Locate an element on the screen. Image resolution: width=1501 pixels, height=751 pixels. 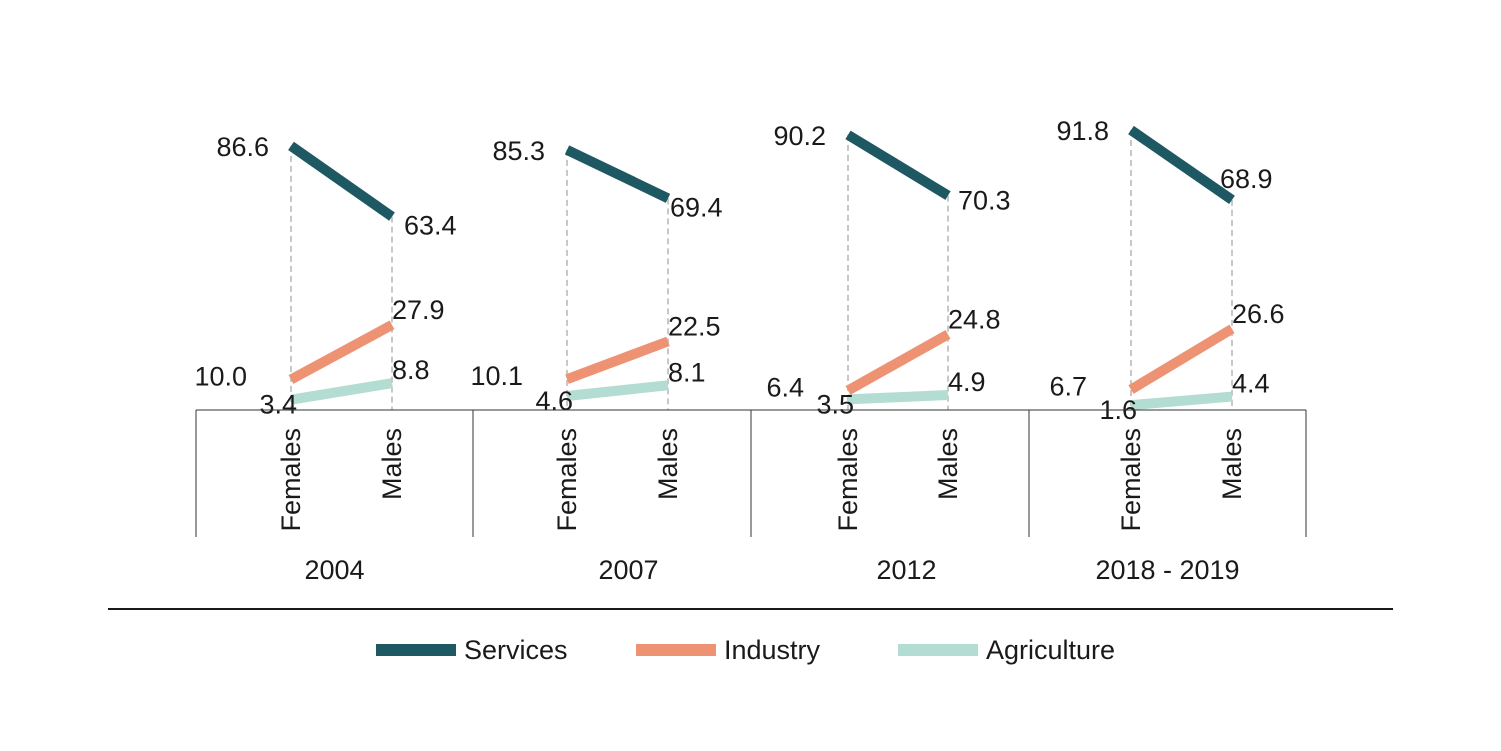
label-industry-2012-females: 6.4 is located at coordinates (785, 387).